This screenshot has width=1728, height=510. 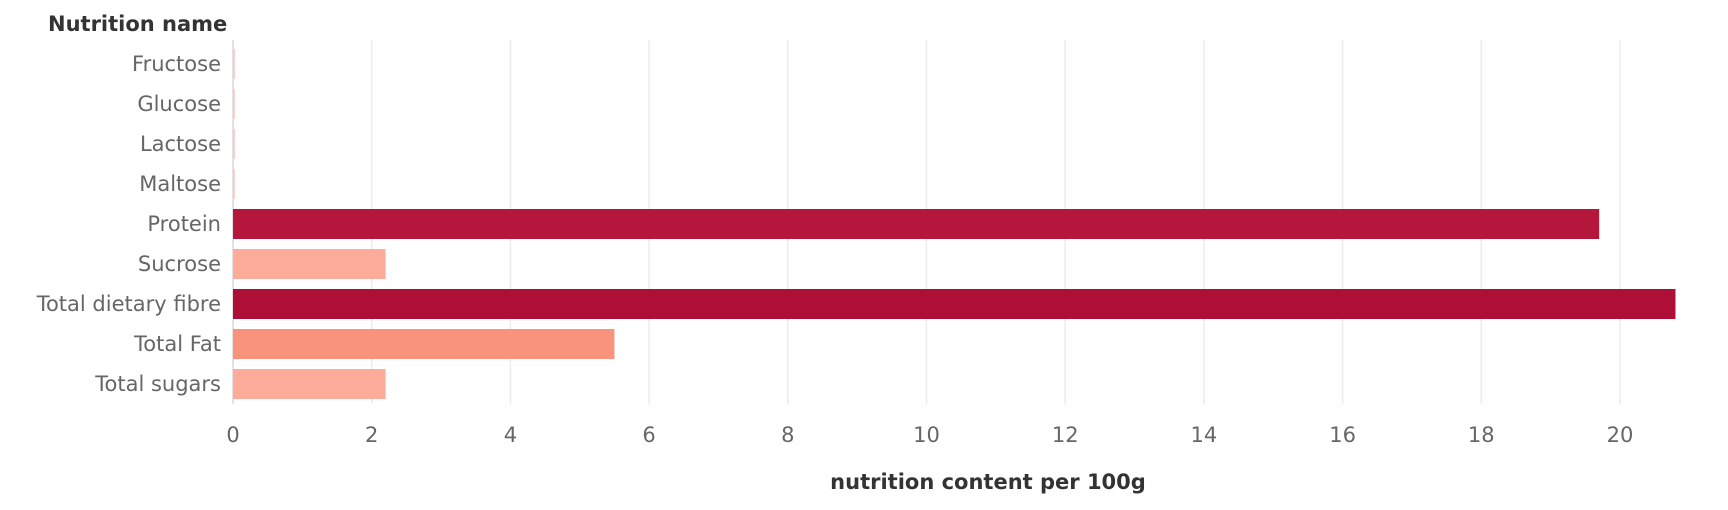 I want to click on row-header: Nutrition name, so click(x=137, y=24).